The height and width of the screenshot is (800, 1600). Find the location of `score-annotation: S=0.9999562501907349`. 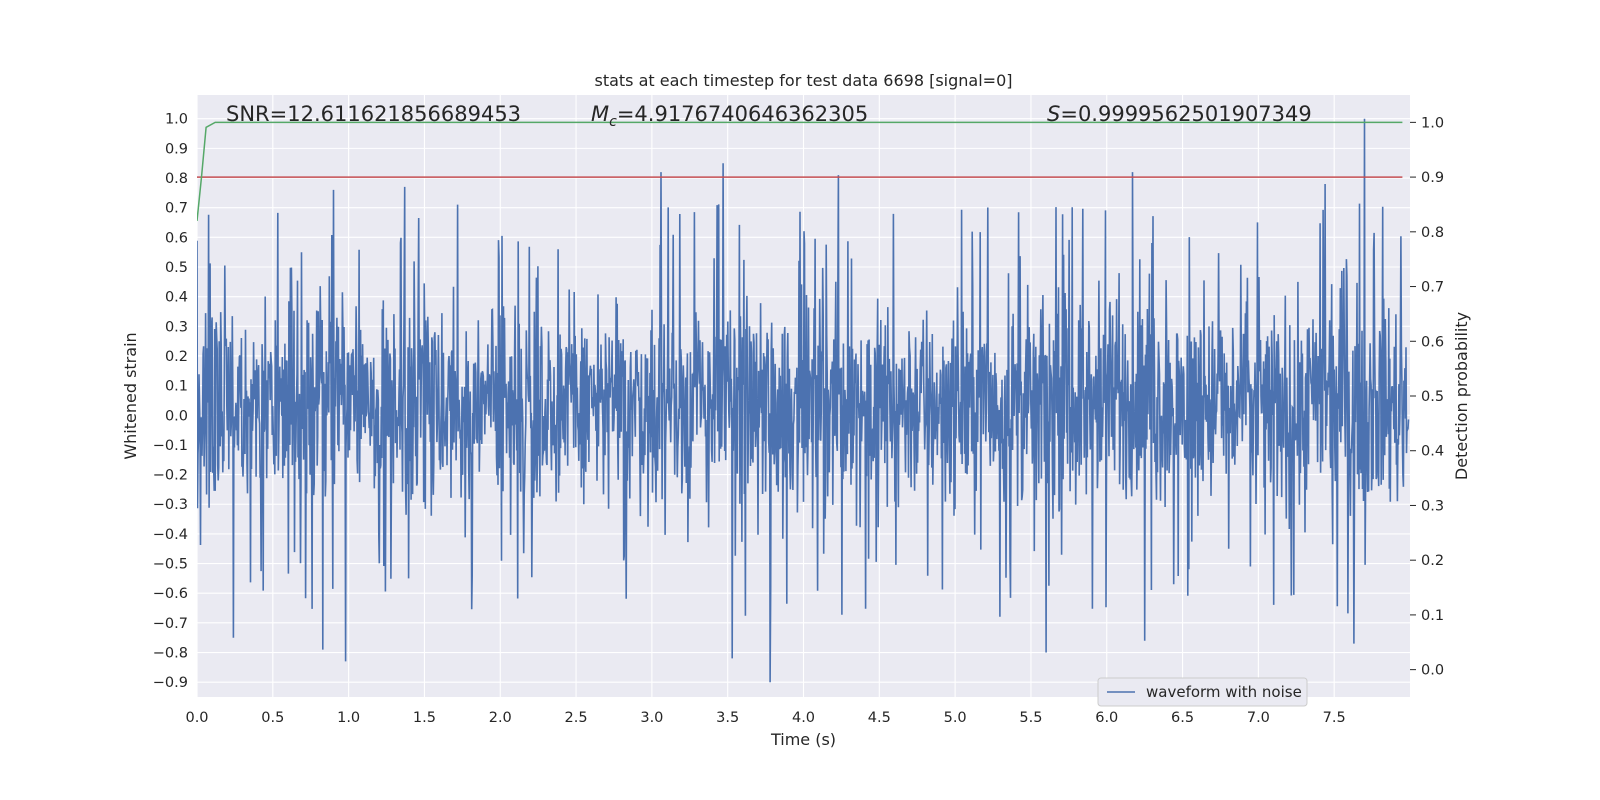

score-annotation: S=0.9999562501907349 is located at coordinates (1179, 114).